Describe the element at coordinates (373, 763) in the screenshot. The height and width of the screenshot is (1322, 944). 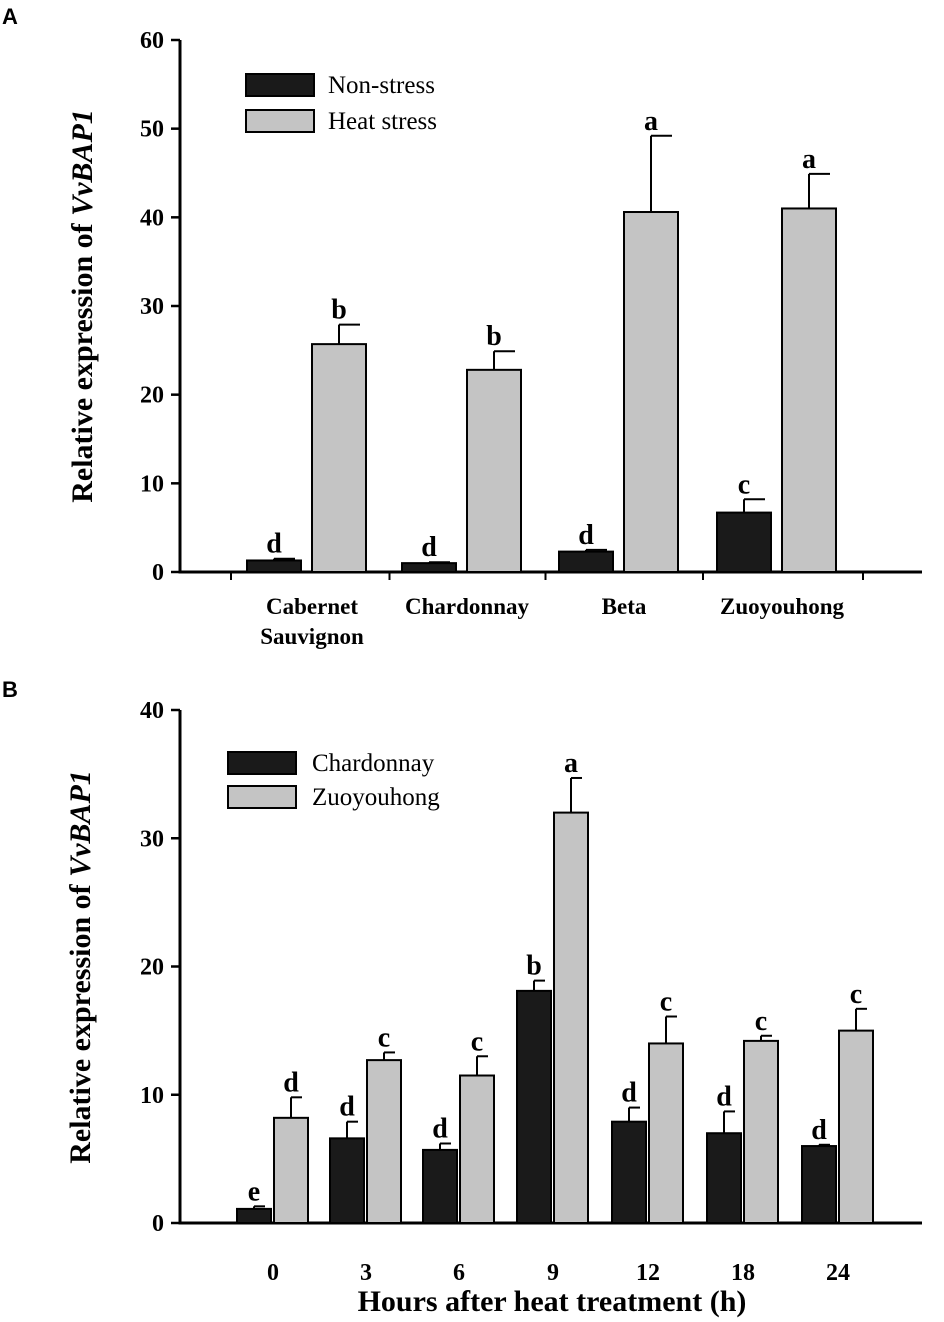
I see `legend-label: Chardonnay` at that location.